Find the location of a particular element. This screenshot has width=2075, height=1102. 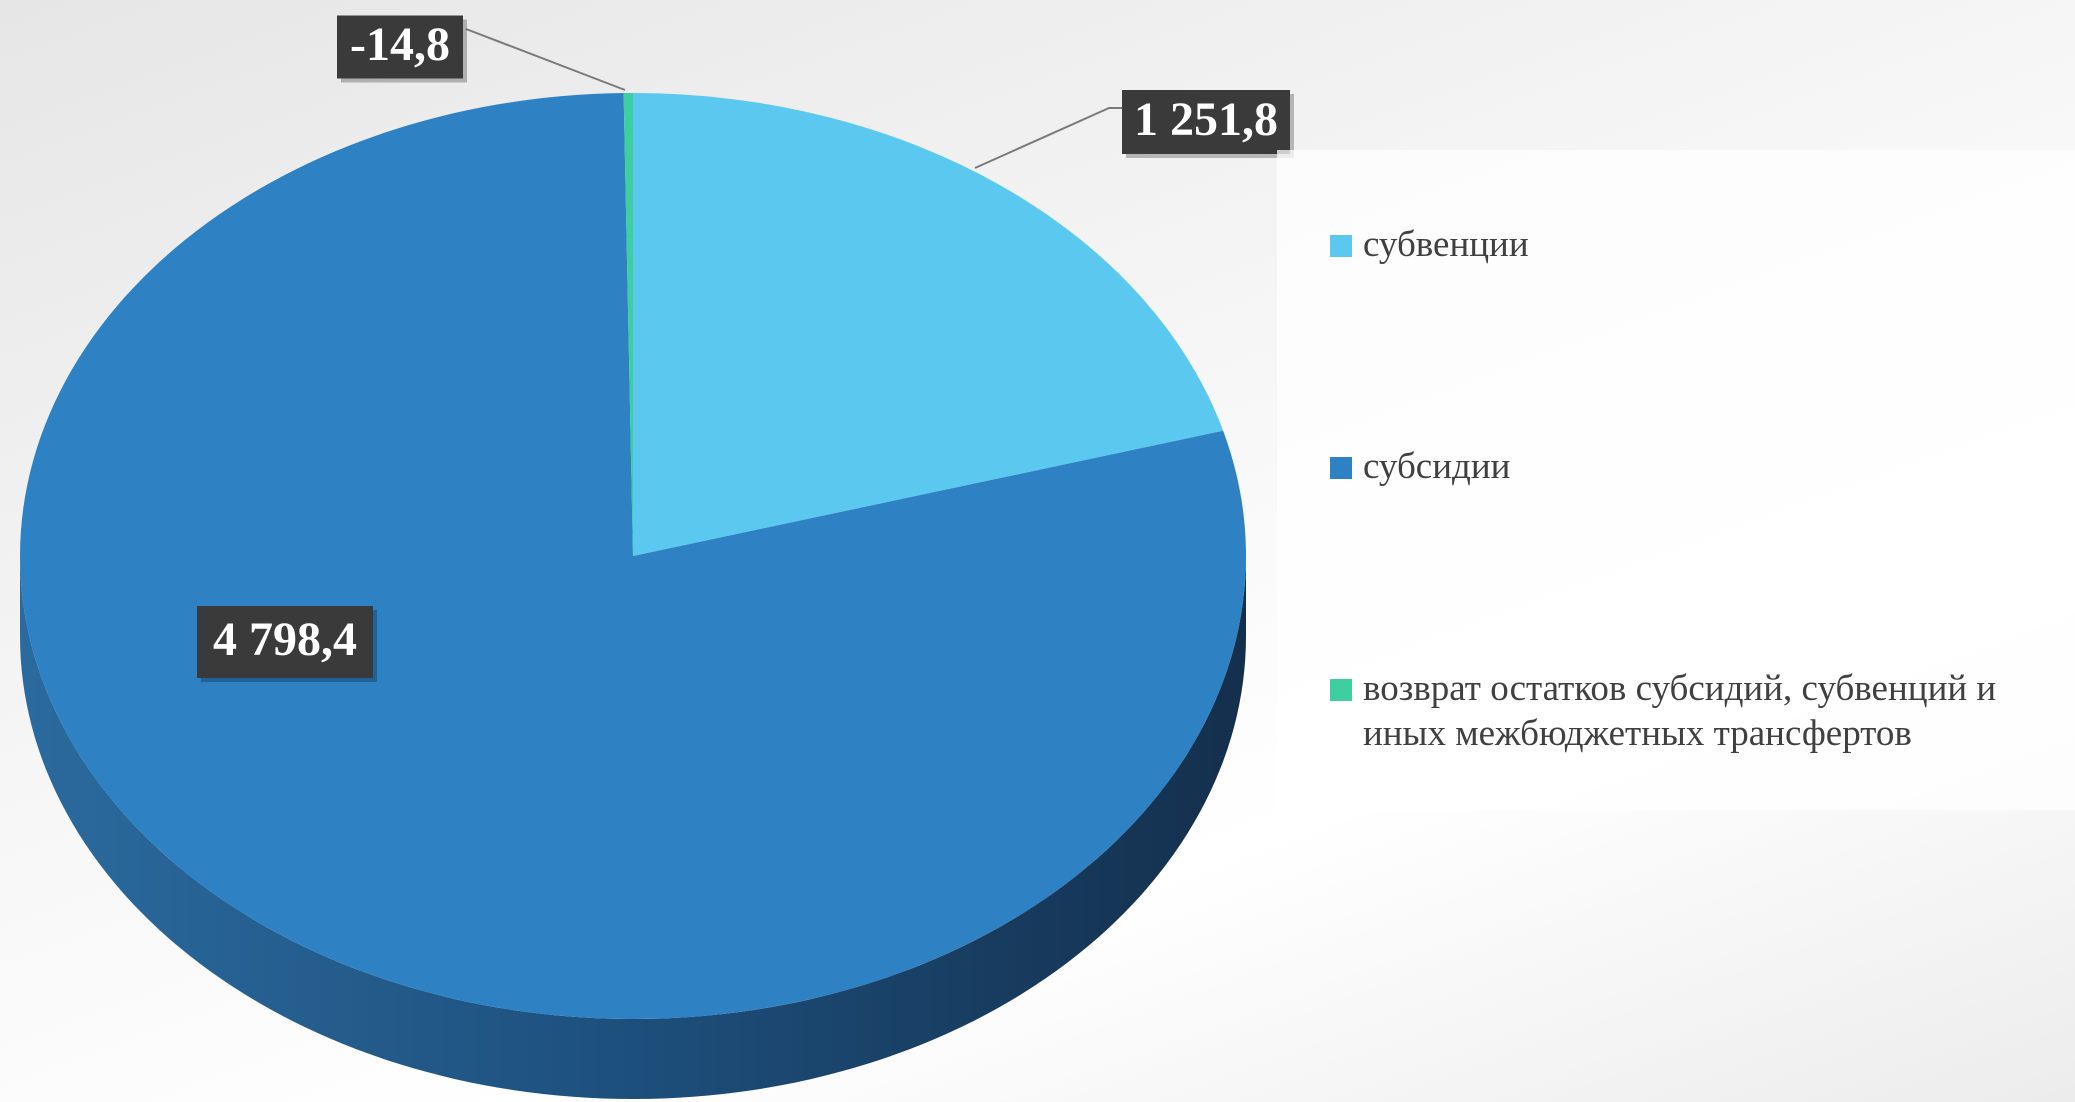

legend-label: субсидии is located at coordinates (1437, 466).